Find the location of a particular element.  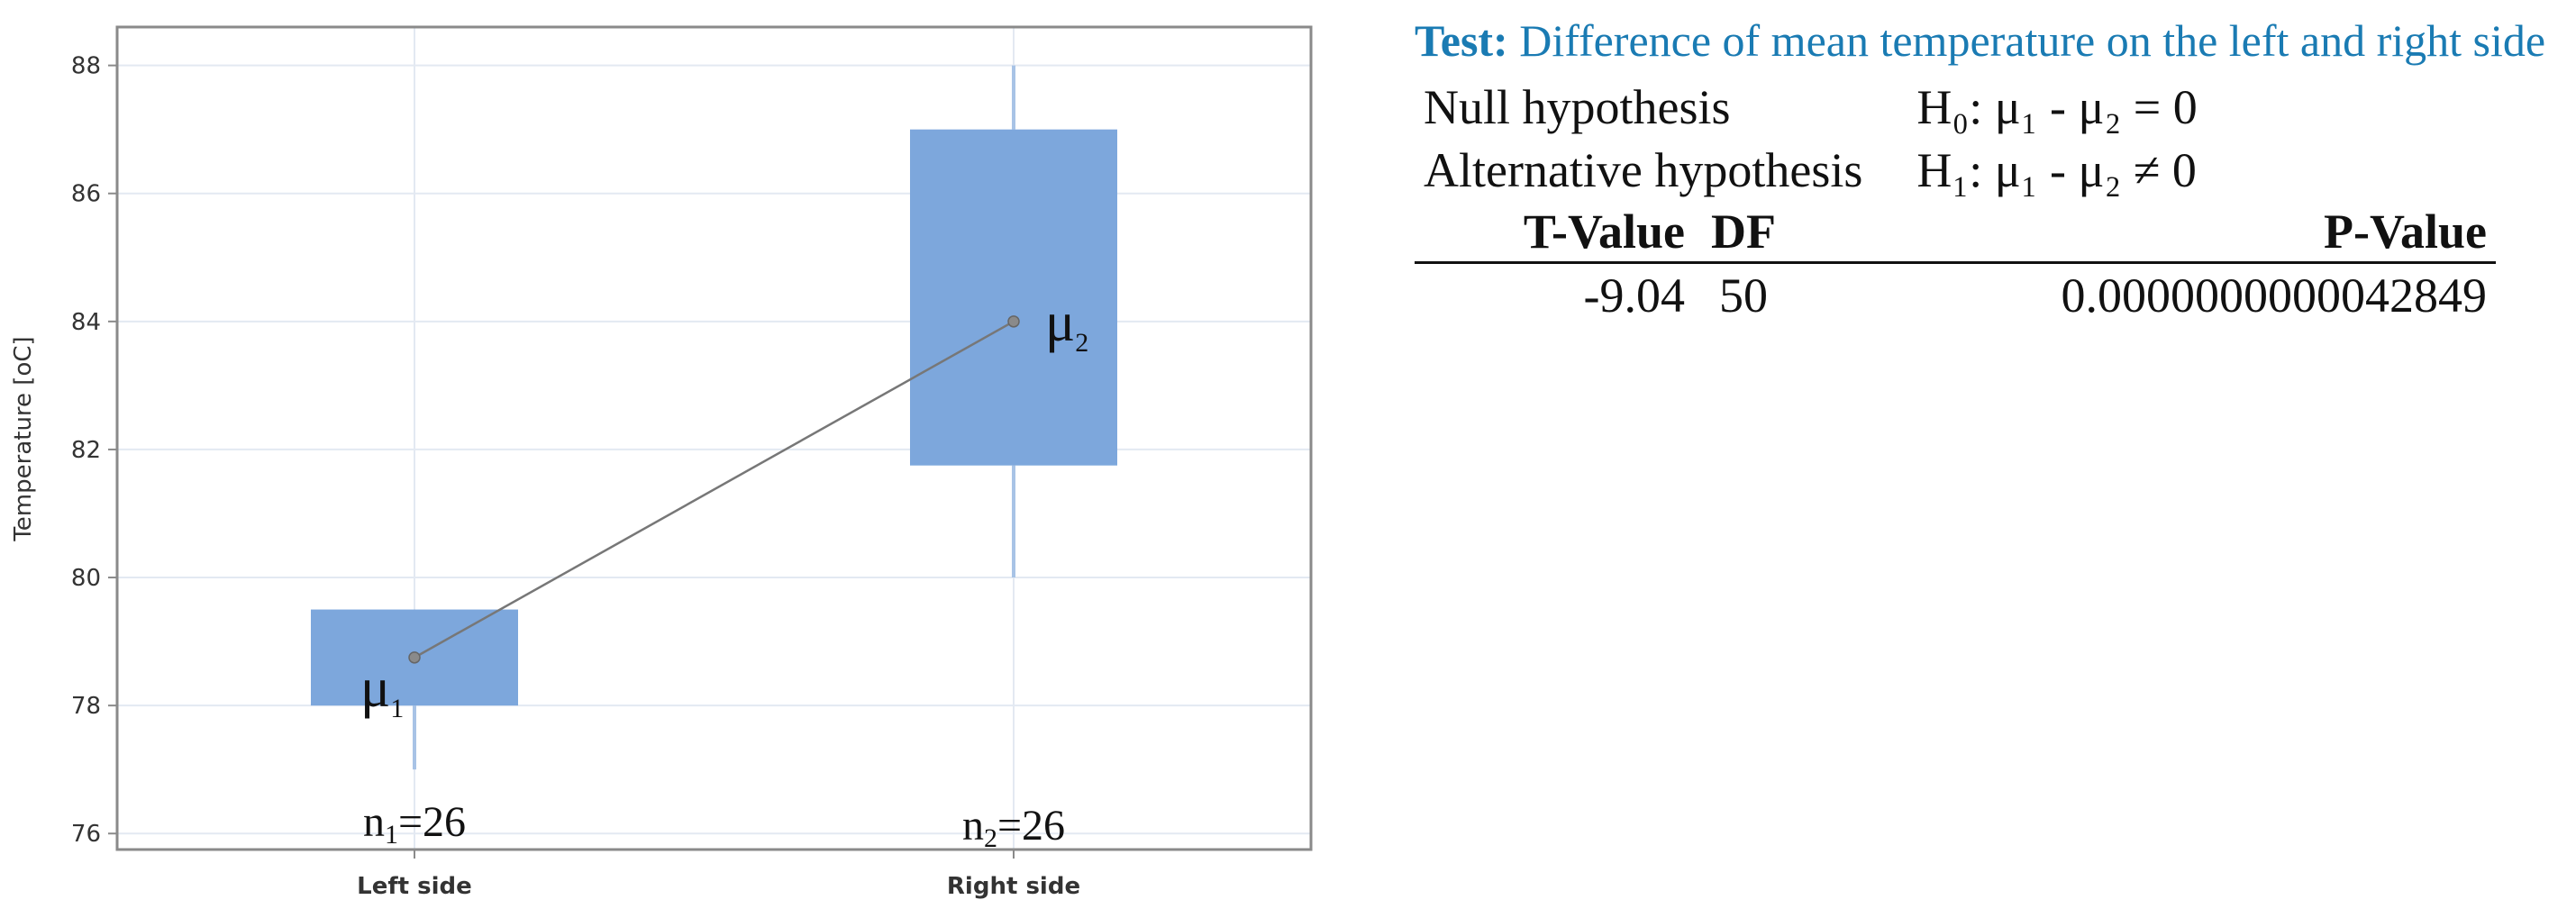

t-value-header: T-Value is located at coordinates (1554, 233).